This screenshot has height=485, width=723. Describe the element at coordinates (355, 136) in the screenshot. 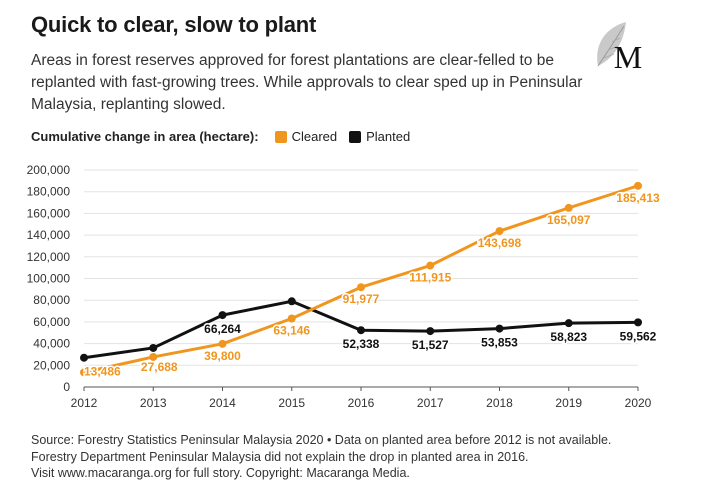

I see `legend-swatch-planted` at that location.